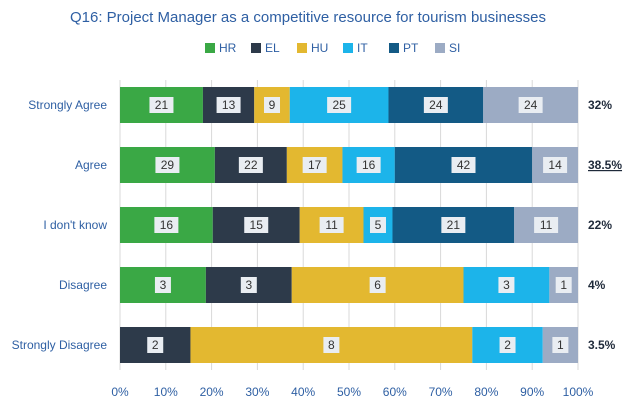 This screenshot has height=412, width=640. Describe the element at coordinates (441, 392) in the screenshot. I see `x-tick-label: 70%` at that location.